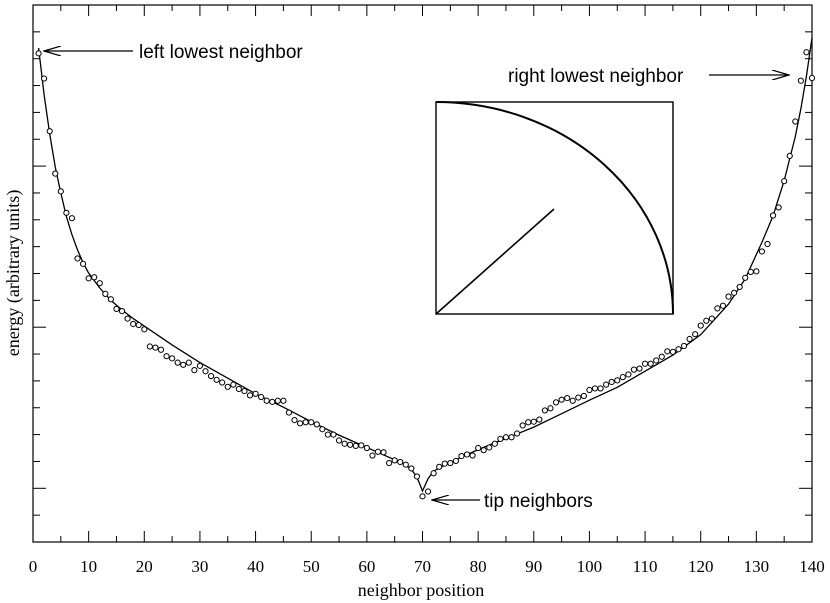  I want to click on x-tick-label: 140, so click(812, 566).